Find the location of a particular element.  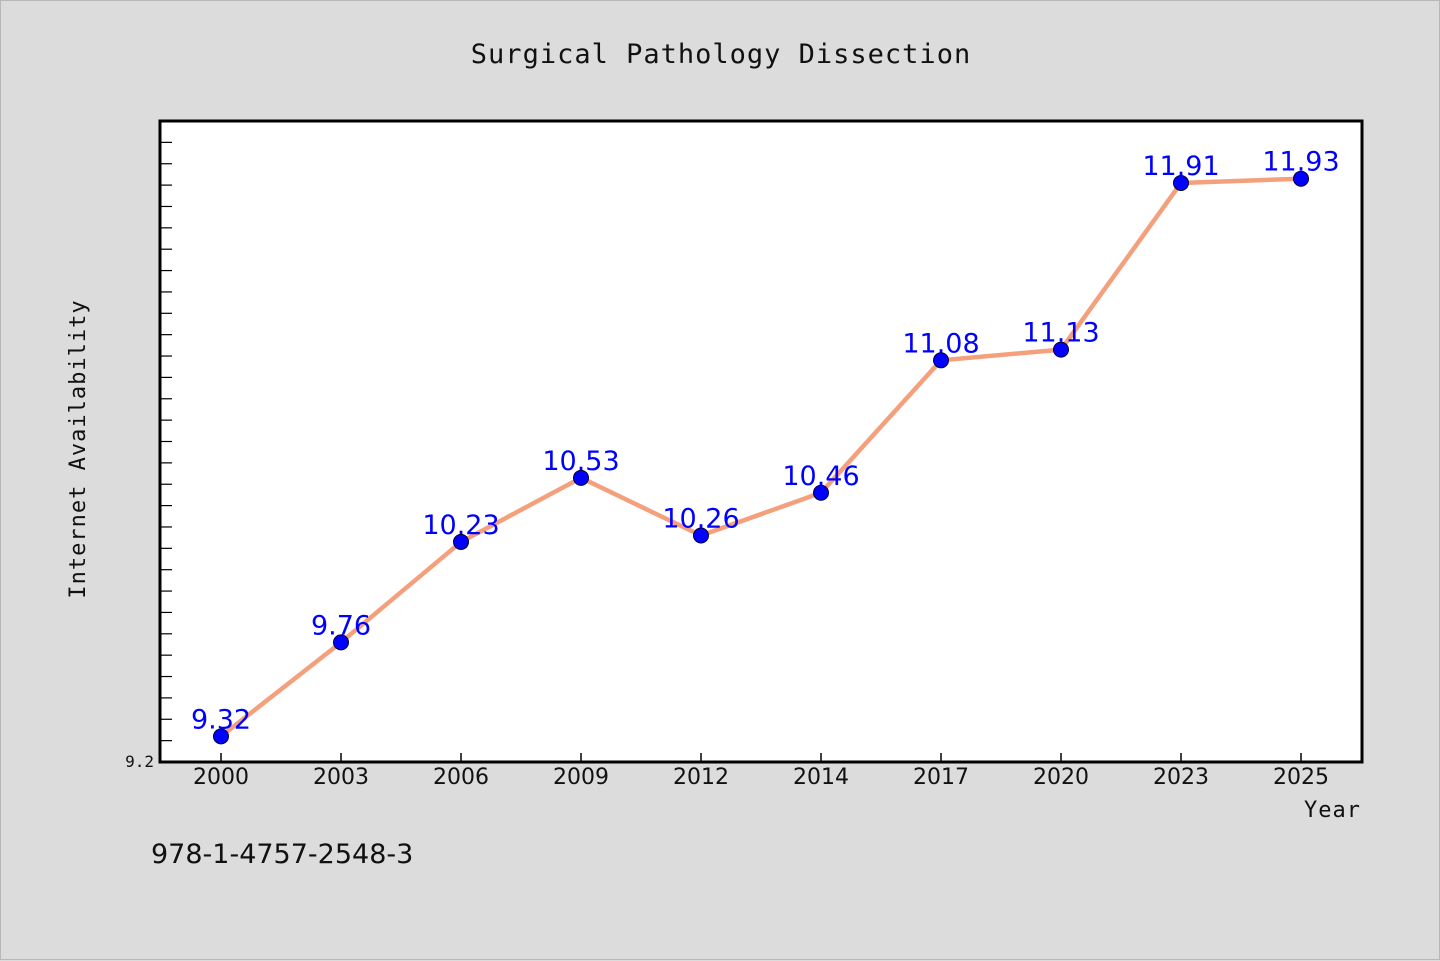

x-tick-label: 2023 is located at coordinates (1181, 777).